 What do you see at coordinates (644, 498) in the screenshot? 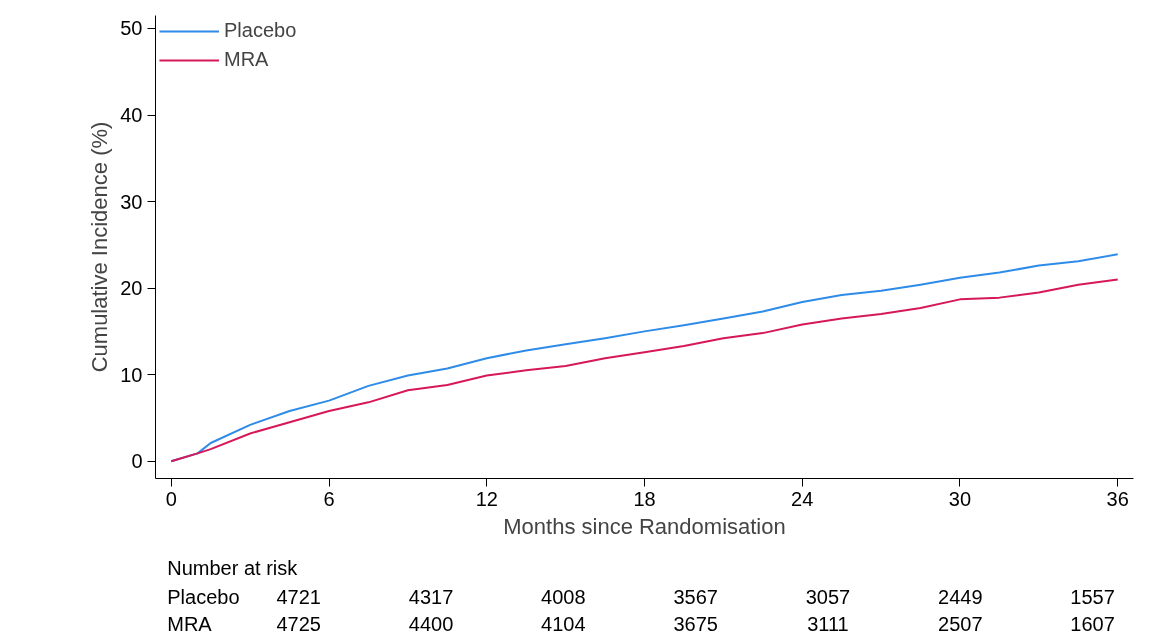
I see `x-tick-label: 18` at bounding box center [644, 498].